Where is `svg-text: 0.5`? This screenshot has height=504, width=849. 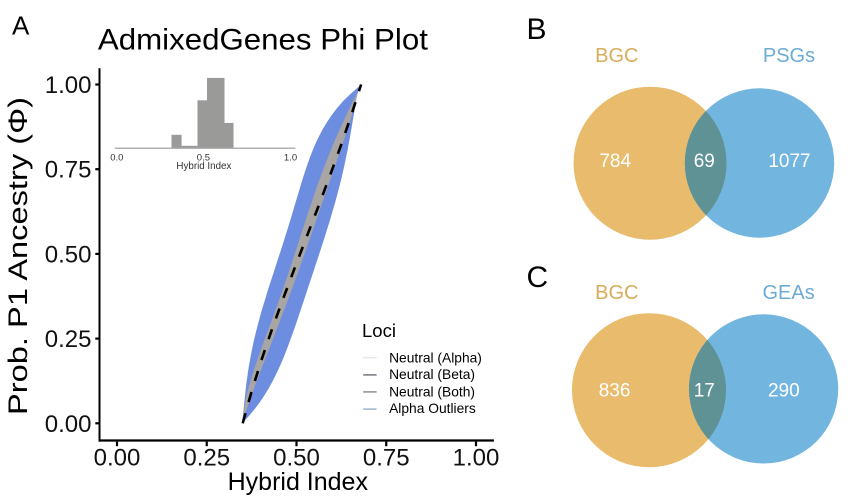
svg-text: 0.5 is located at coordinates (203, 158).